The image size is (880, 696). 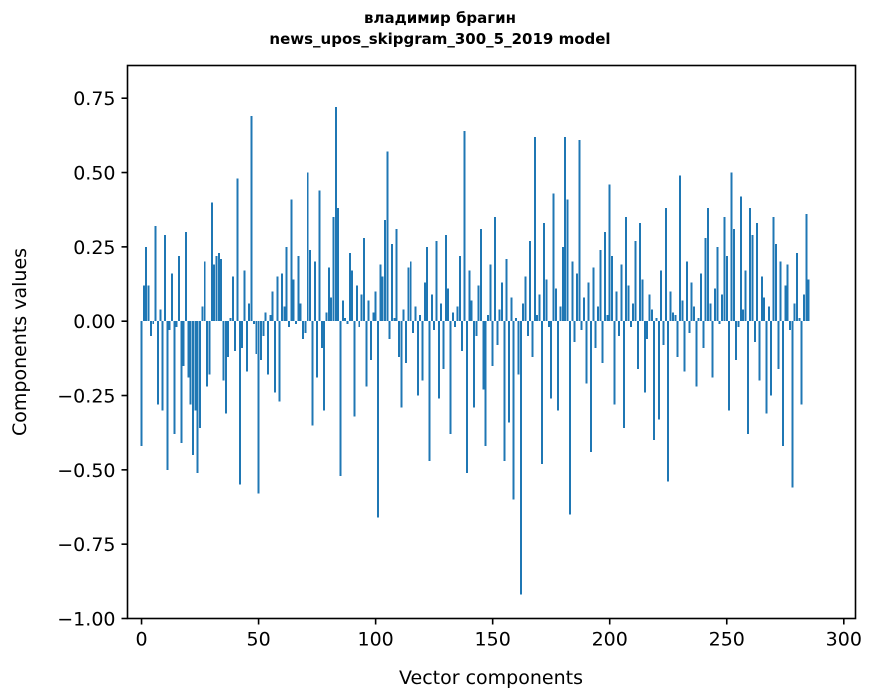 What do you see at coordinates (20, 342) in the screenshot?
I see `y-axis-label: Components values` at bounding box center [20, 342].